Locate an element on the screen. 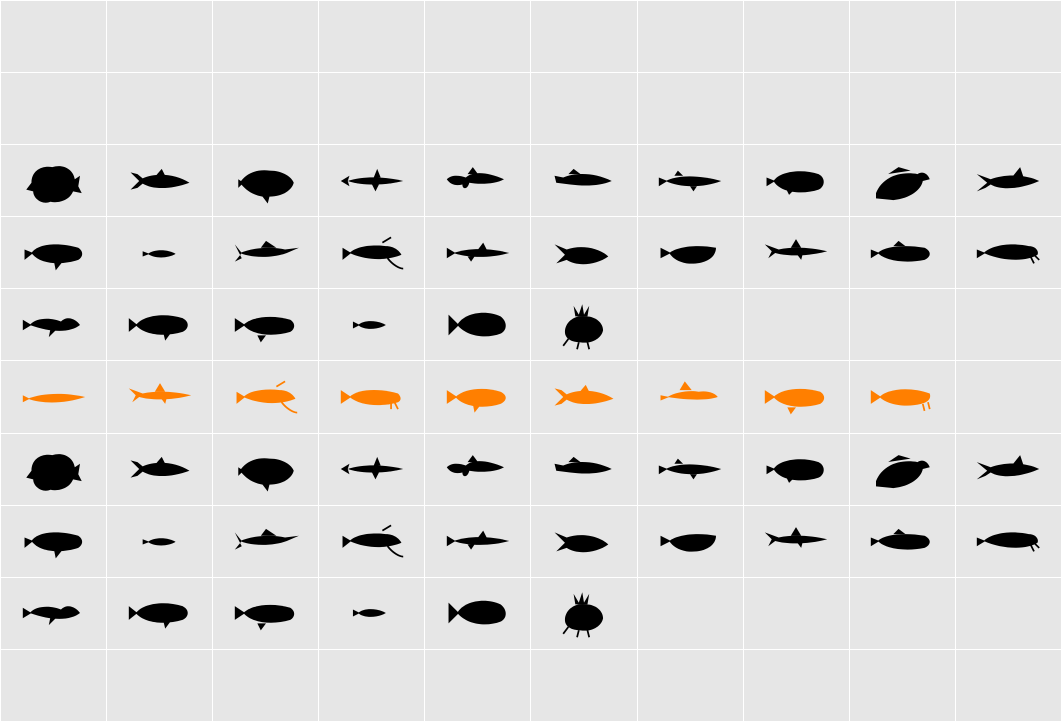 Image resolution: width=1062 pixels, height=722 pixels. angelfish-icon is located at coordinates (477, 324).